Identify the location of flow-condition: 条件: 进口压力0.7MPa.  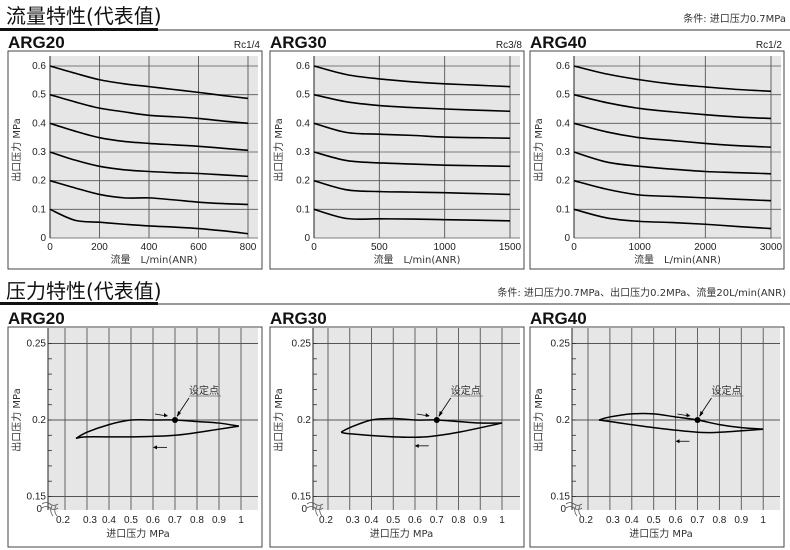
(734, 18).